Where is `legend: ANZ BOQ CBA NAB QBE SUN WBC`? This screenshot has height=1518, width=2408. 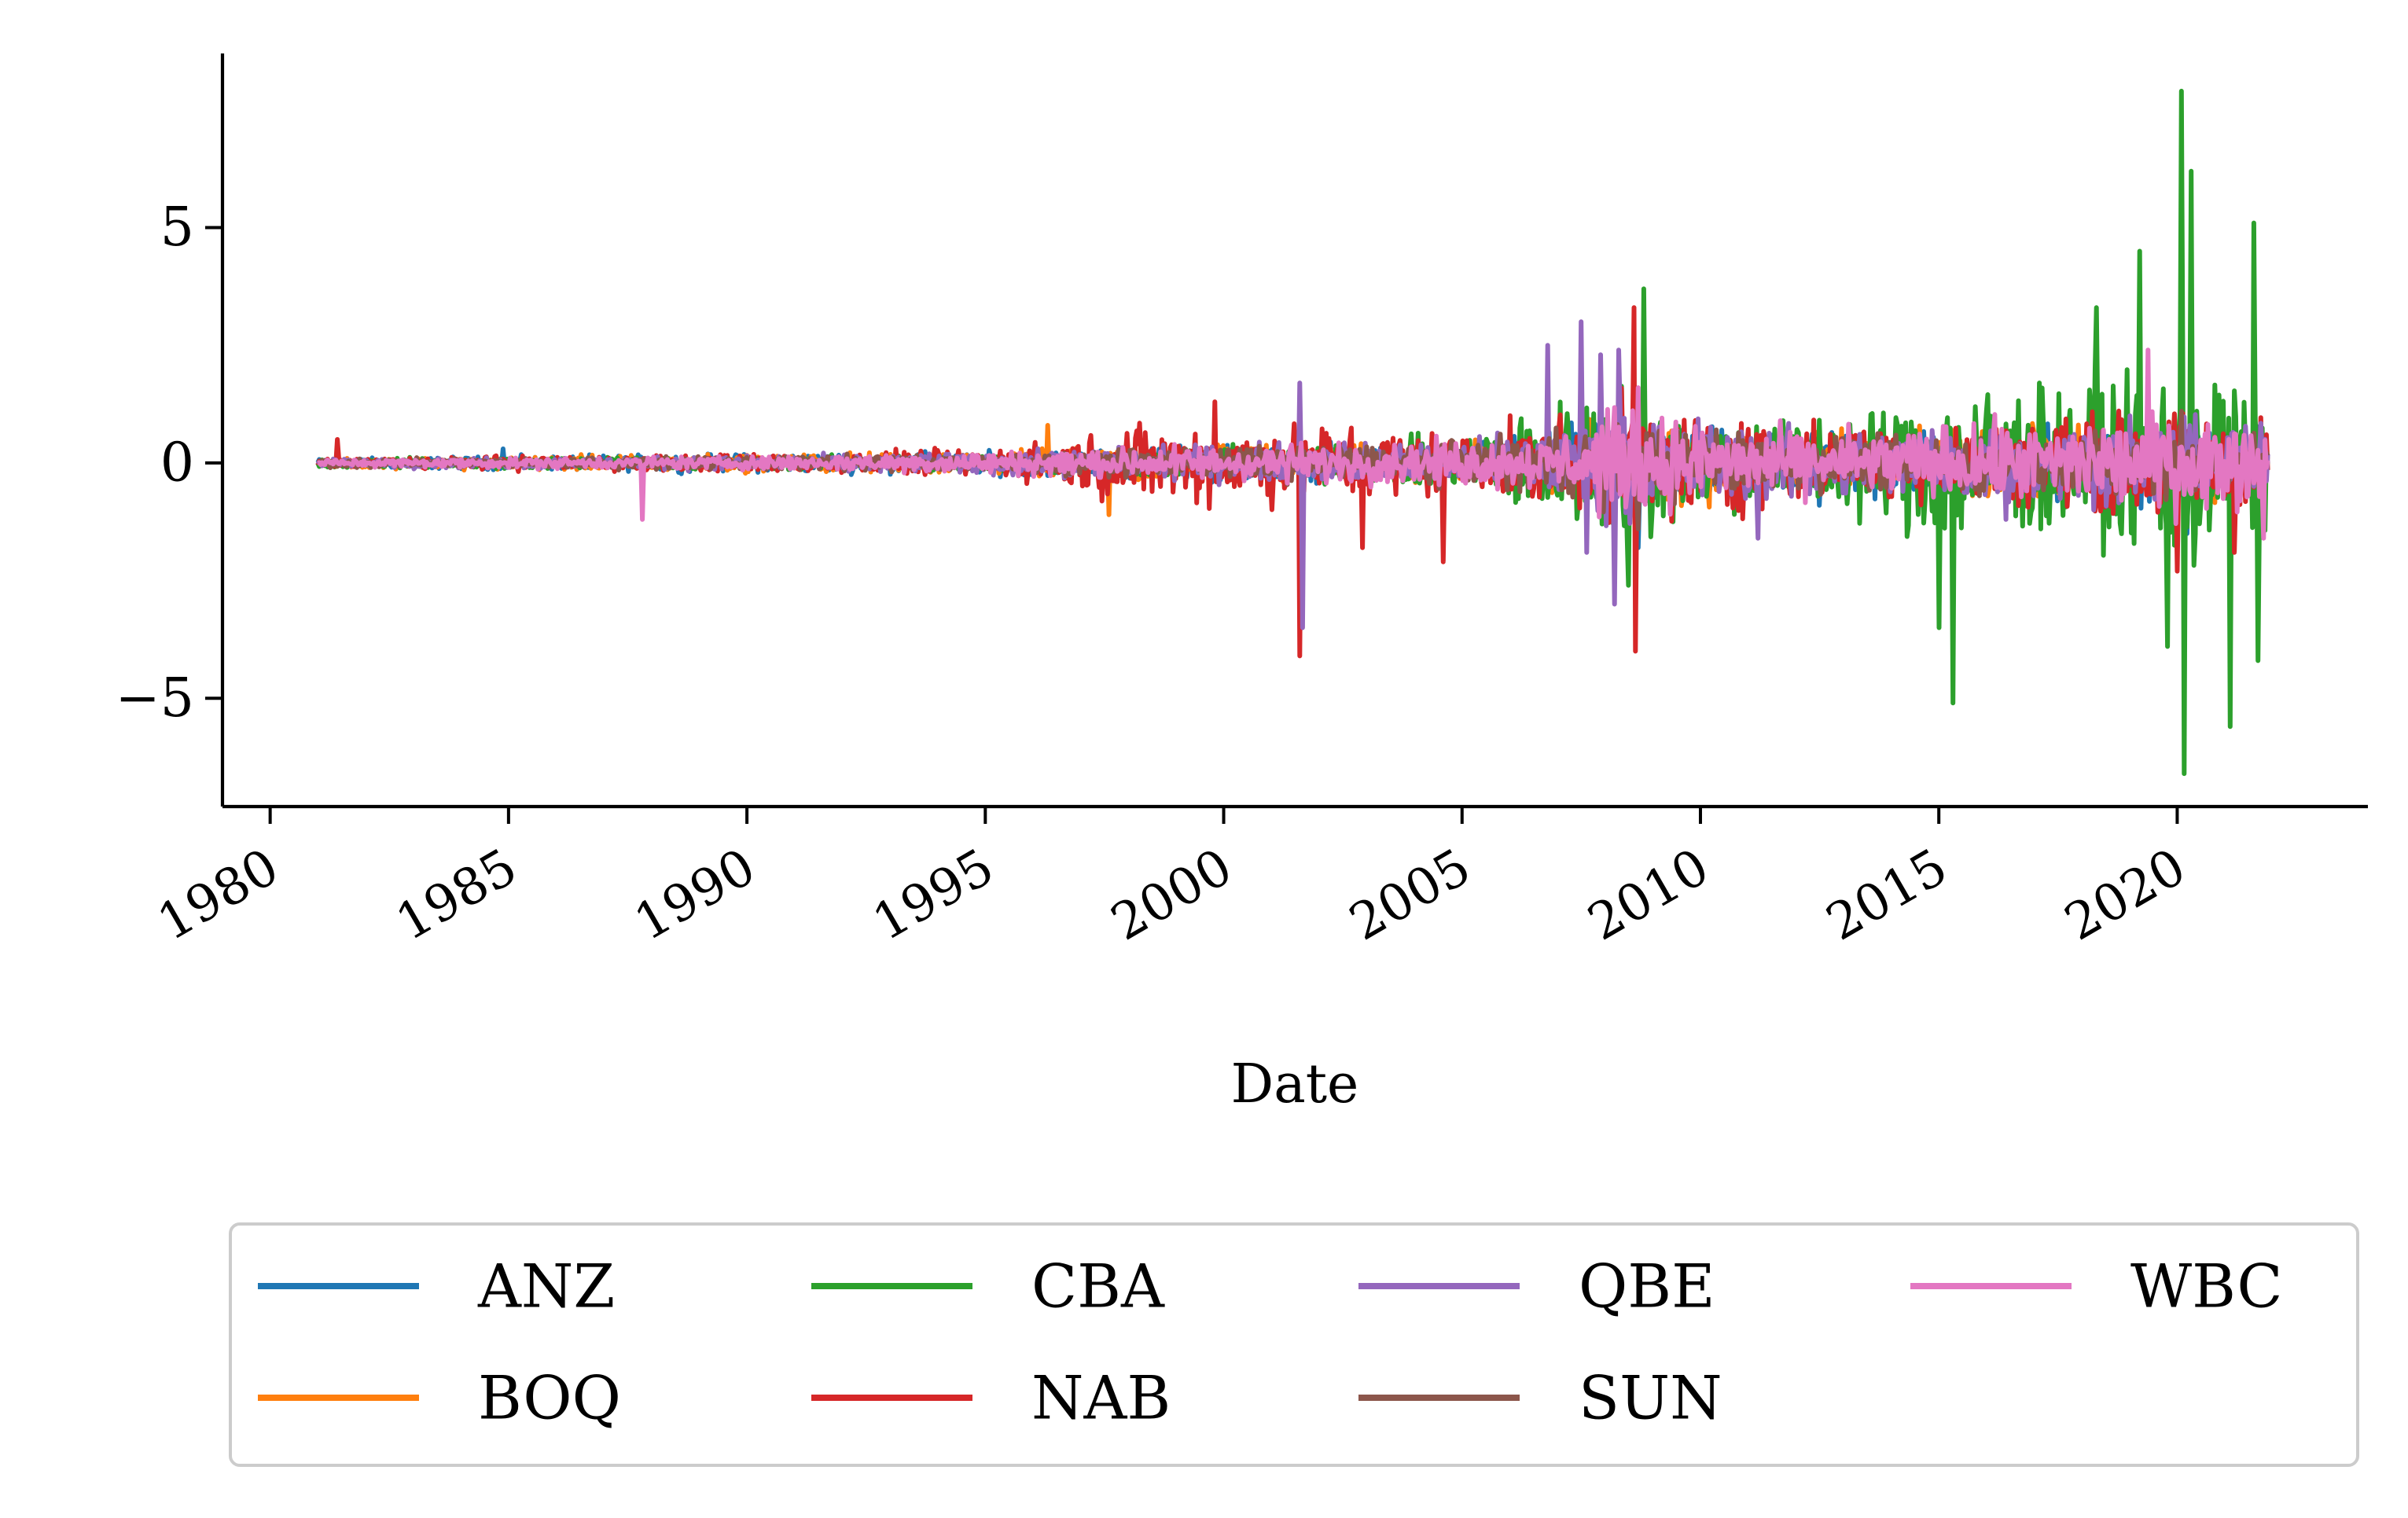
legend: ANZ BOQ CBA NAB QBE SUN WBC is located at coordinates (1294, 1345).